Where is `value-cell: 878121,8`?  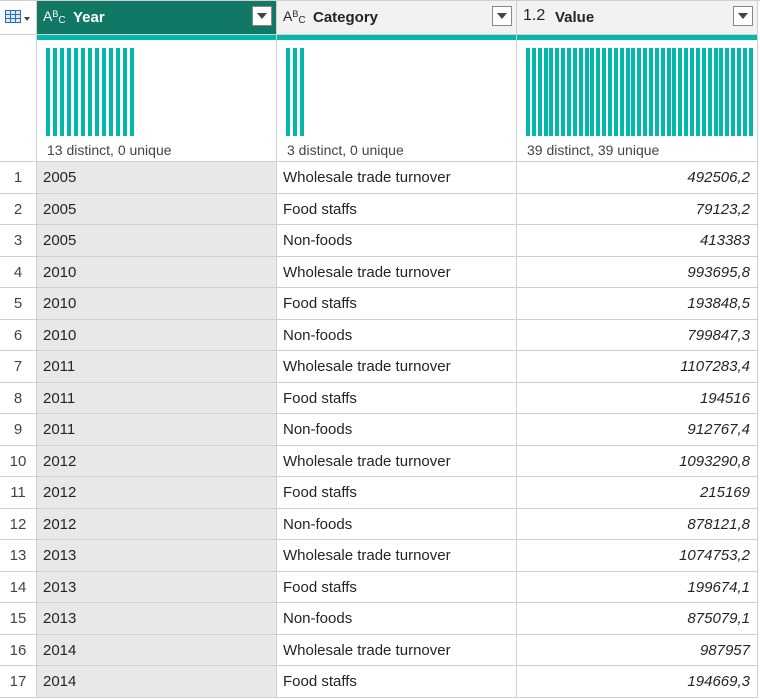
value-cell: 878121,8 is located at coordinates (637, 524).